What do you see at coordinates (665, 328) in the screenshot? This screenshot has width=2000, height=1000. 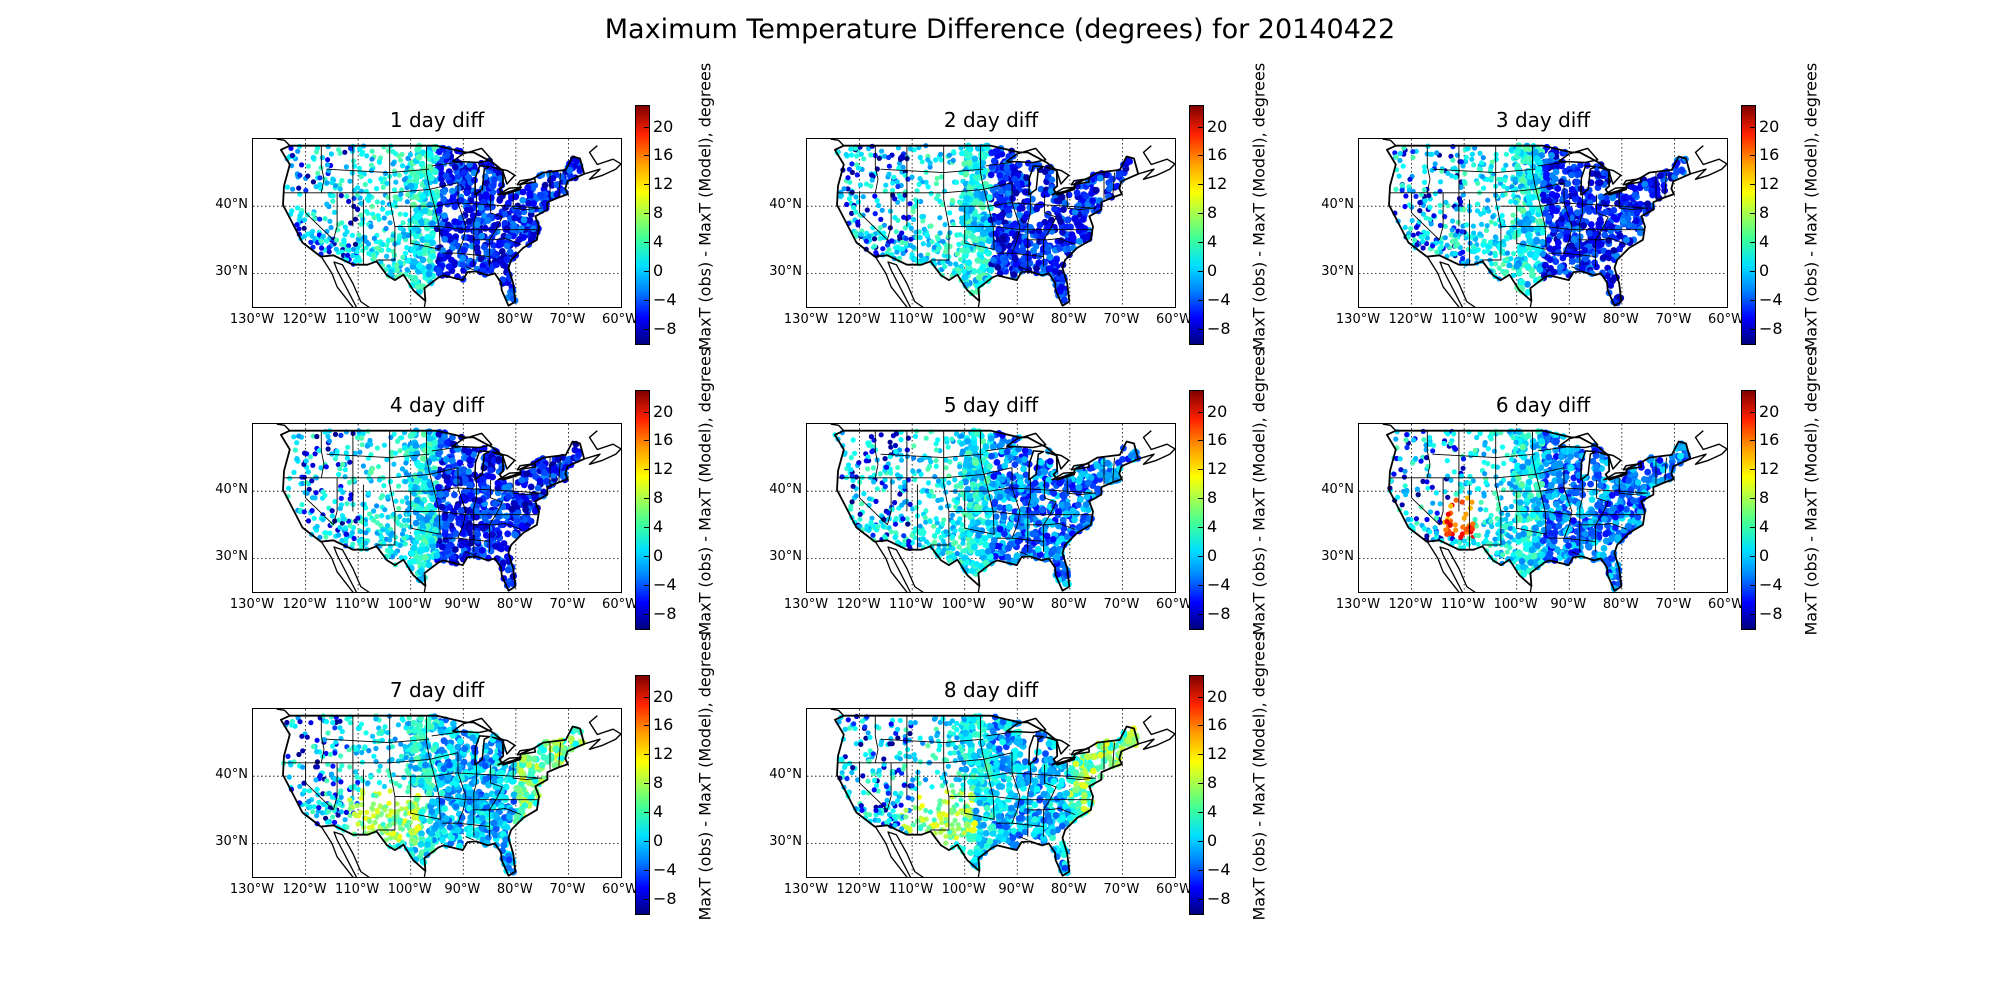 I see `colorbar-tick-label: −8` at bounding box center [665, 328].